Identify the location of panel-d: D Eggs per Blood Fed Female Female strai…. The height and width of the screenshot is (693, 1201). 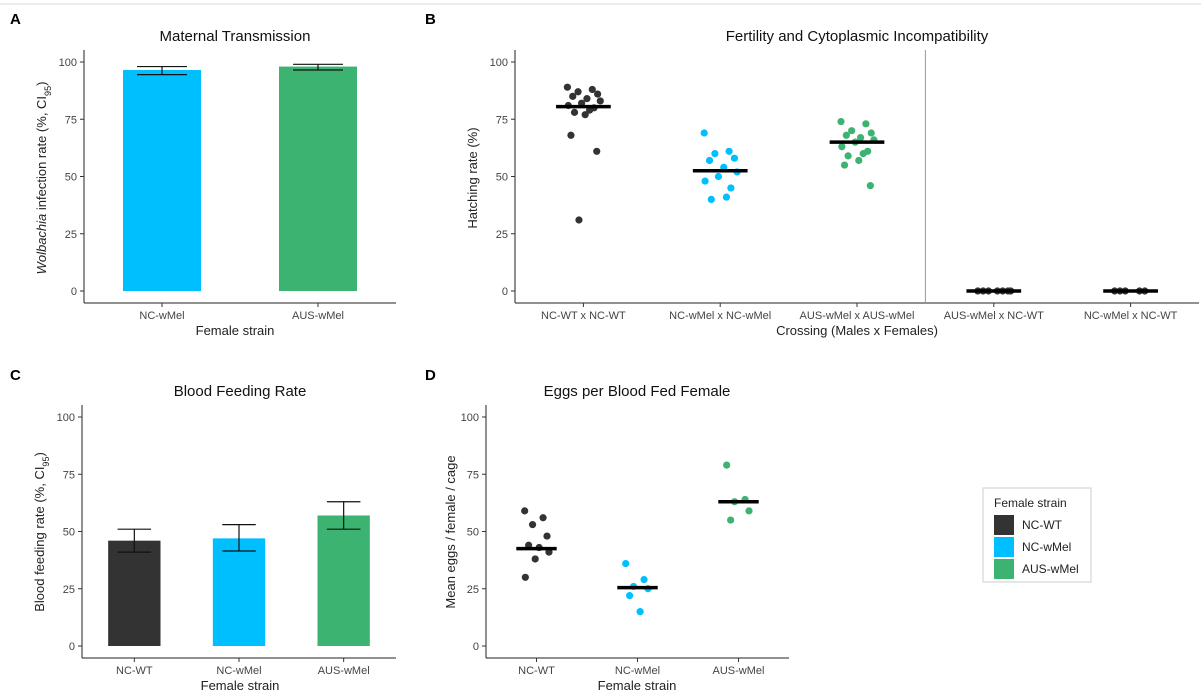
(607, 530).